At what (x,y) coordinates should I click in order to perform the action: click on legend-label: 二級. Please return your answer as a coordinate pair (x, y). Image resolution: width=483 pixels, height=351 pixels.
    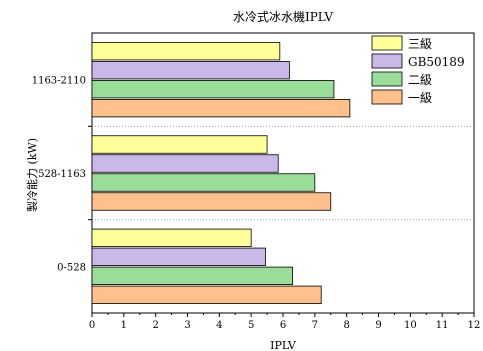
    Looking at the image, I should click on (420, 80).